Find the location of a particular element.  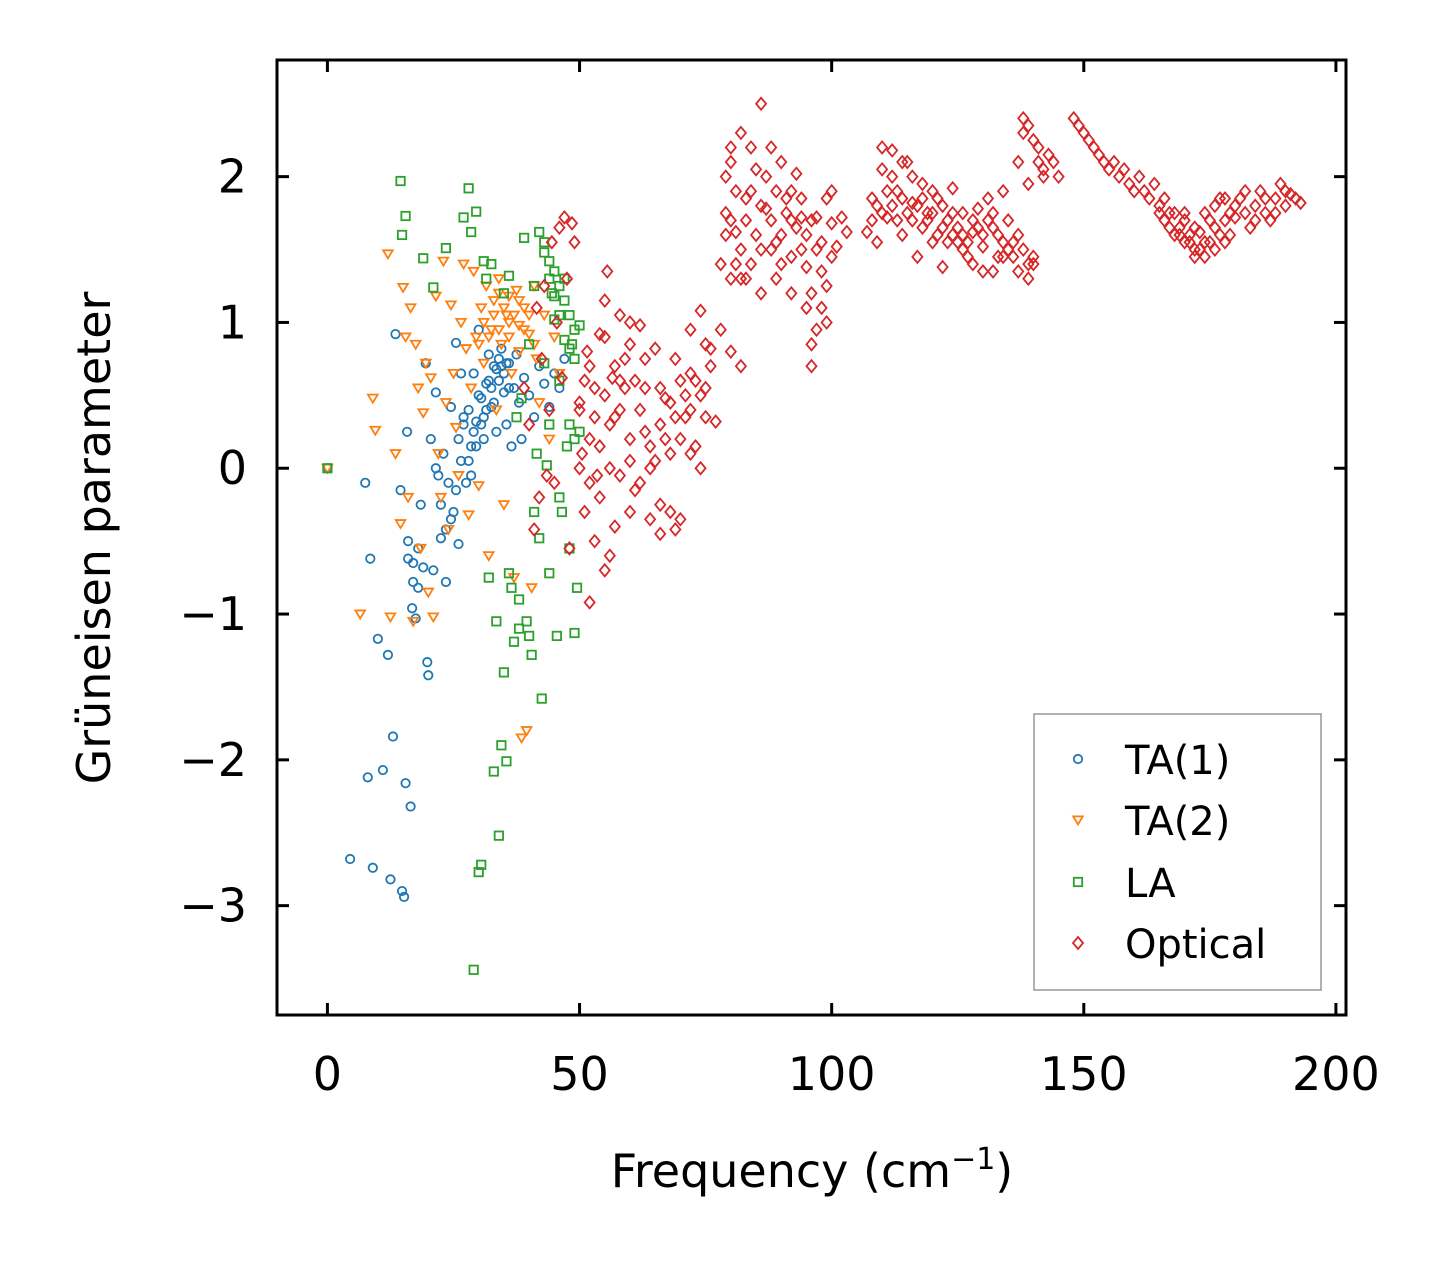

legend-label-optical: Optical is located at coordinates (1195, 945).